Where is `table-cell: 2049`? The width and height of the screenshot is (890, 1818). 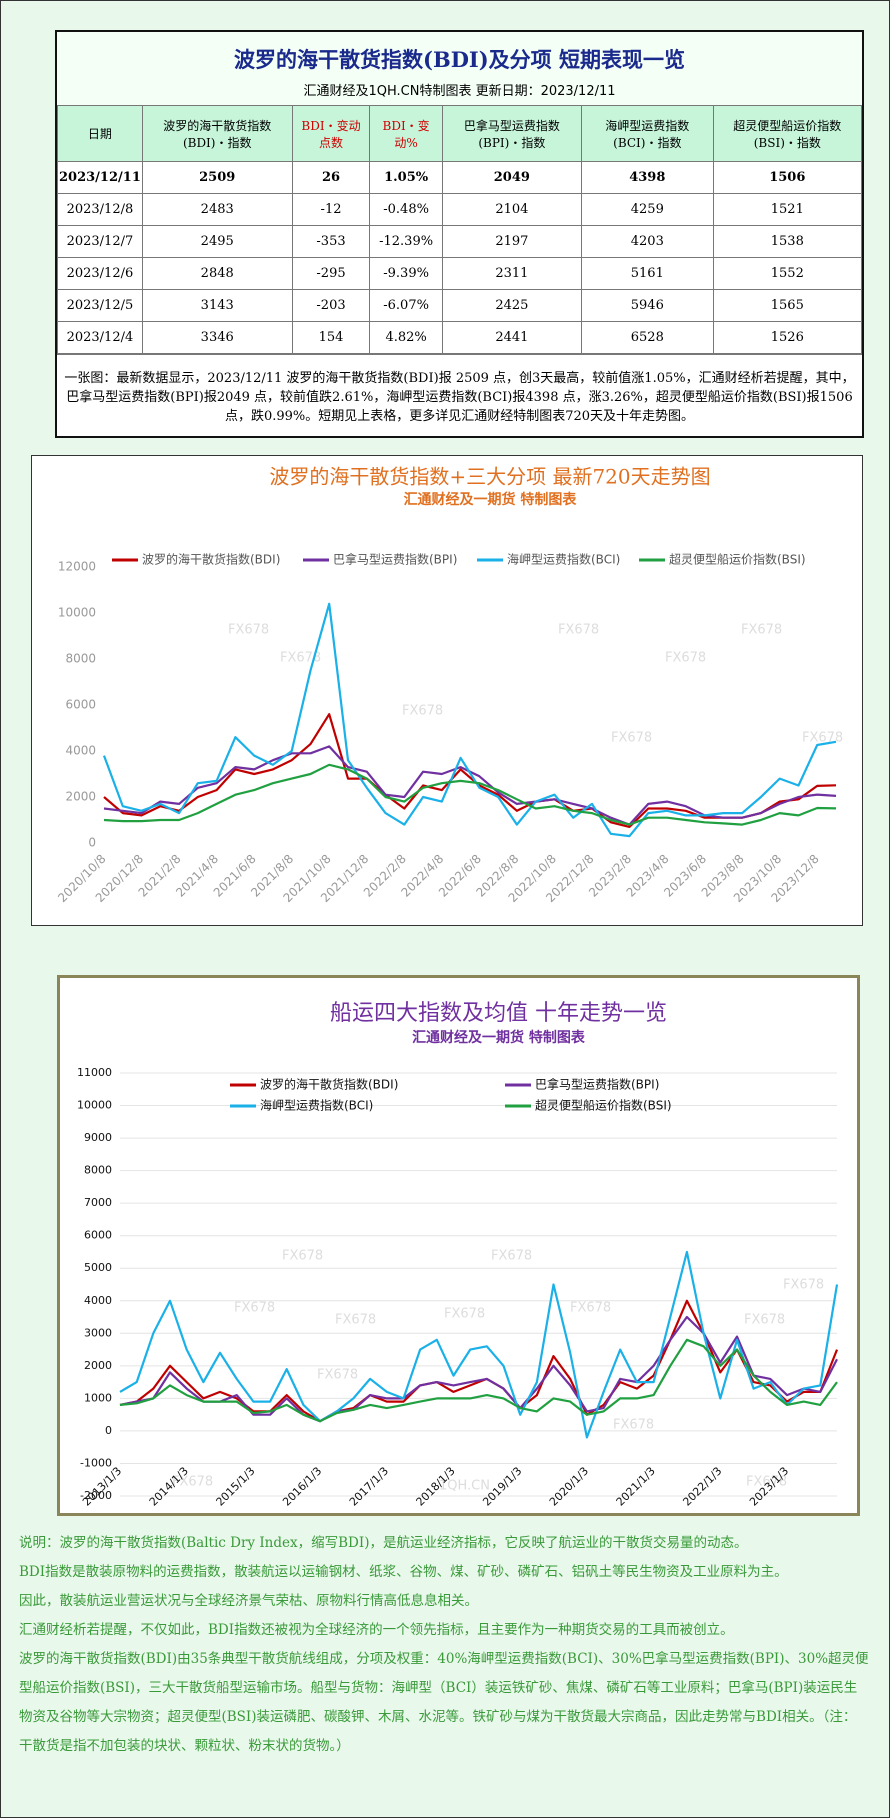
table-cell: 2049 is located at coordinates (511, 177).